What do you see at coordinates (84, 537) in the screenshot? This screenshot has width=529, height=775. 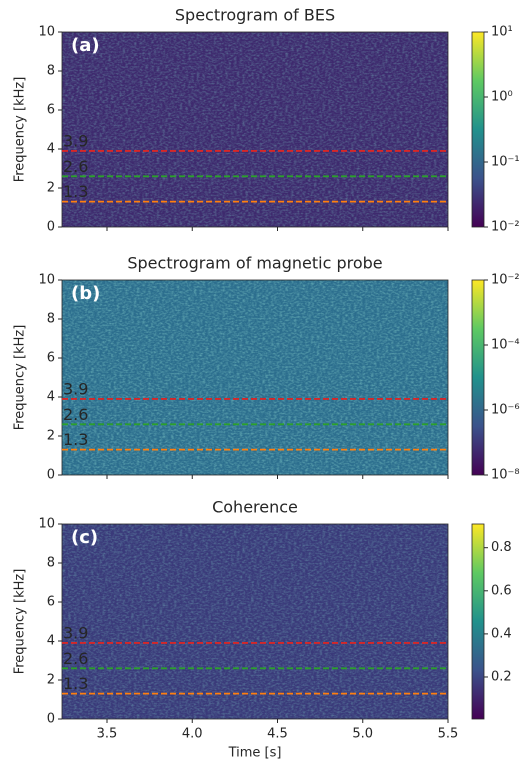 I see `panel-label: (c)` at bounding box center [84, 537].